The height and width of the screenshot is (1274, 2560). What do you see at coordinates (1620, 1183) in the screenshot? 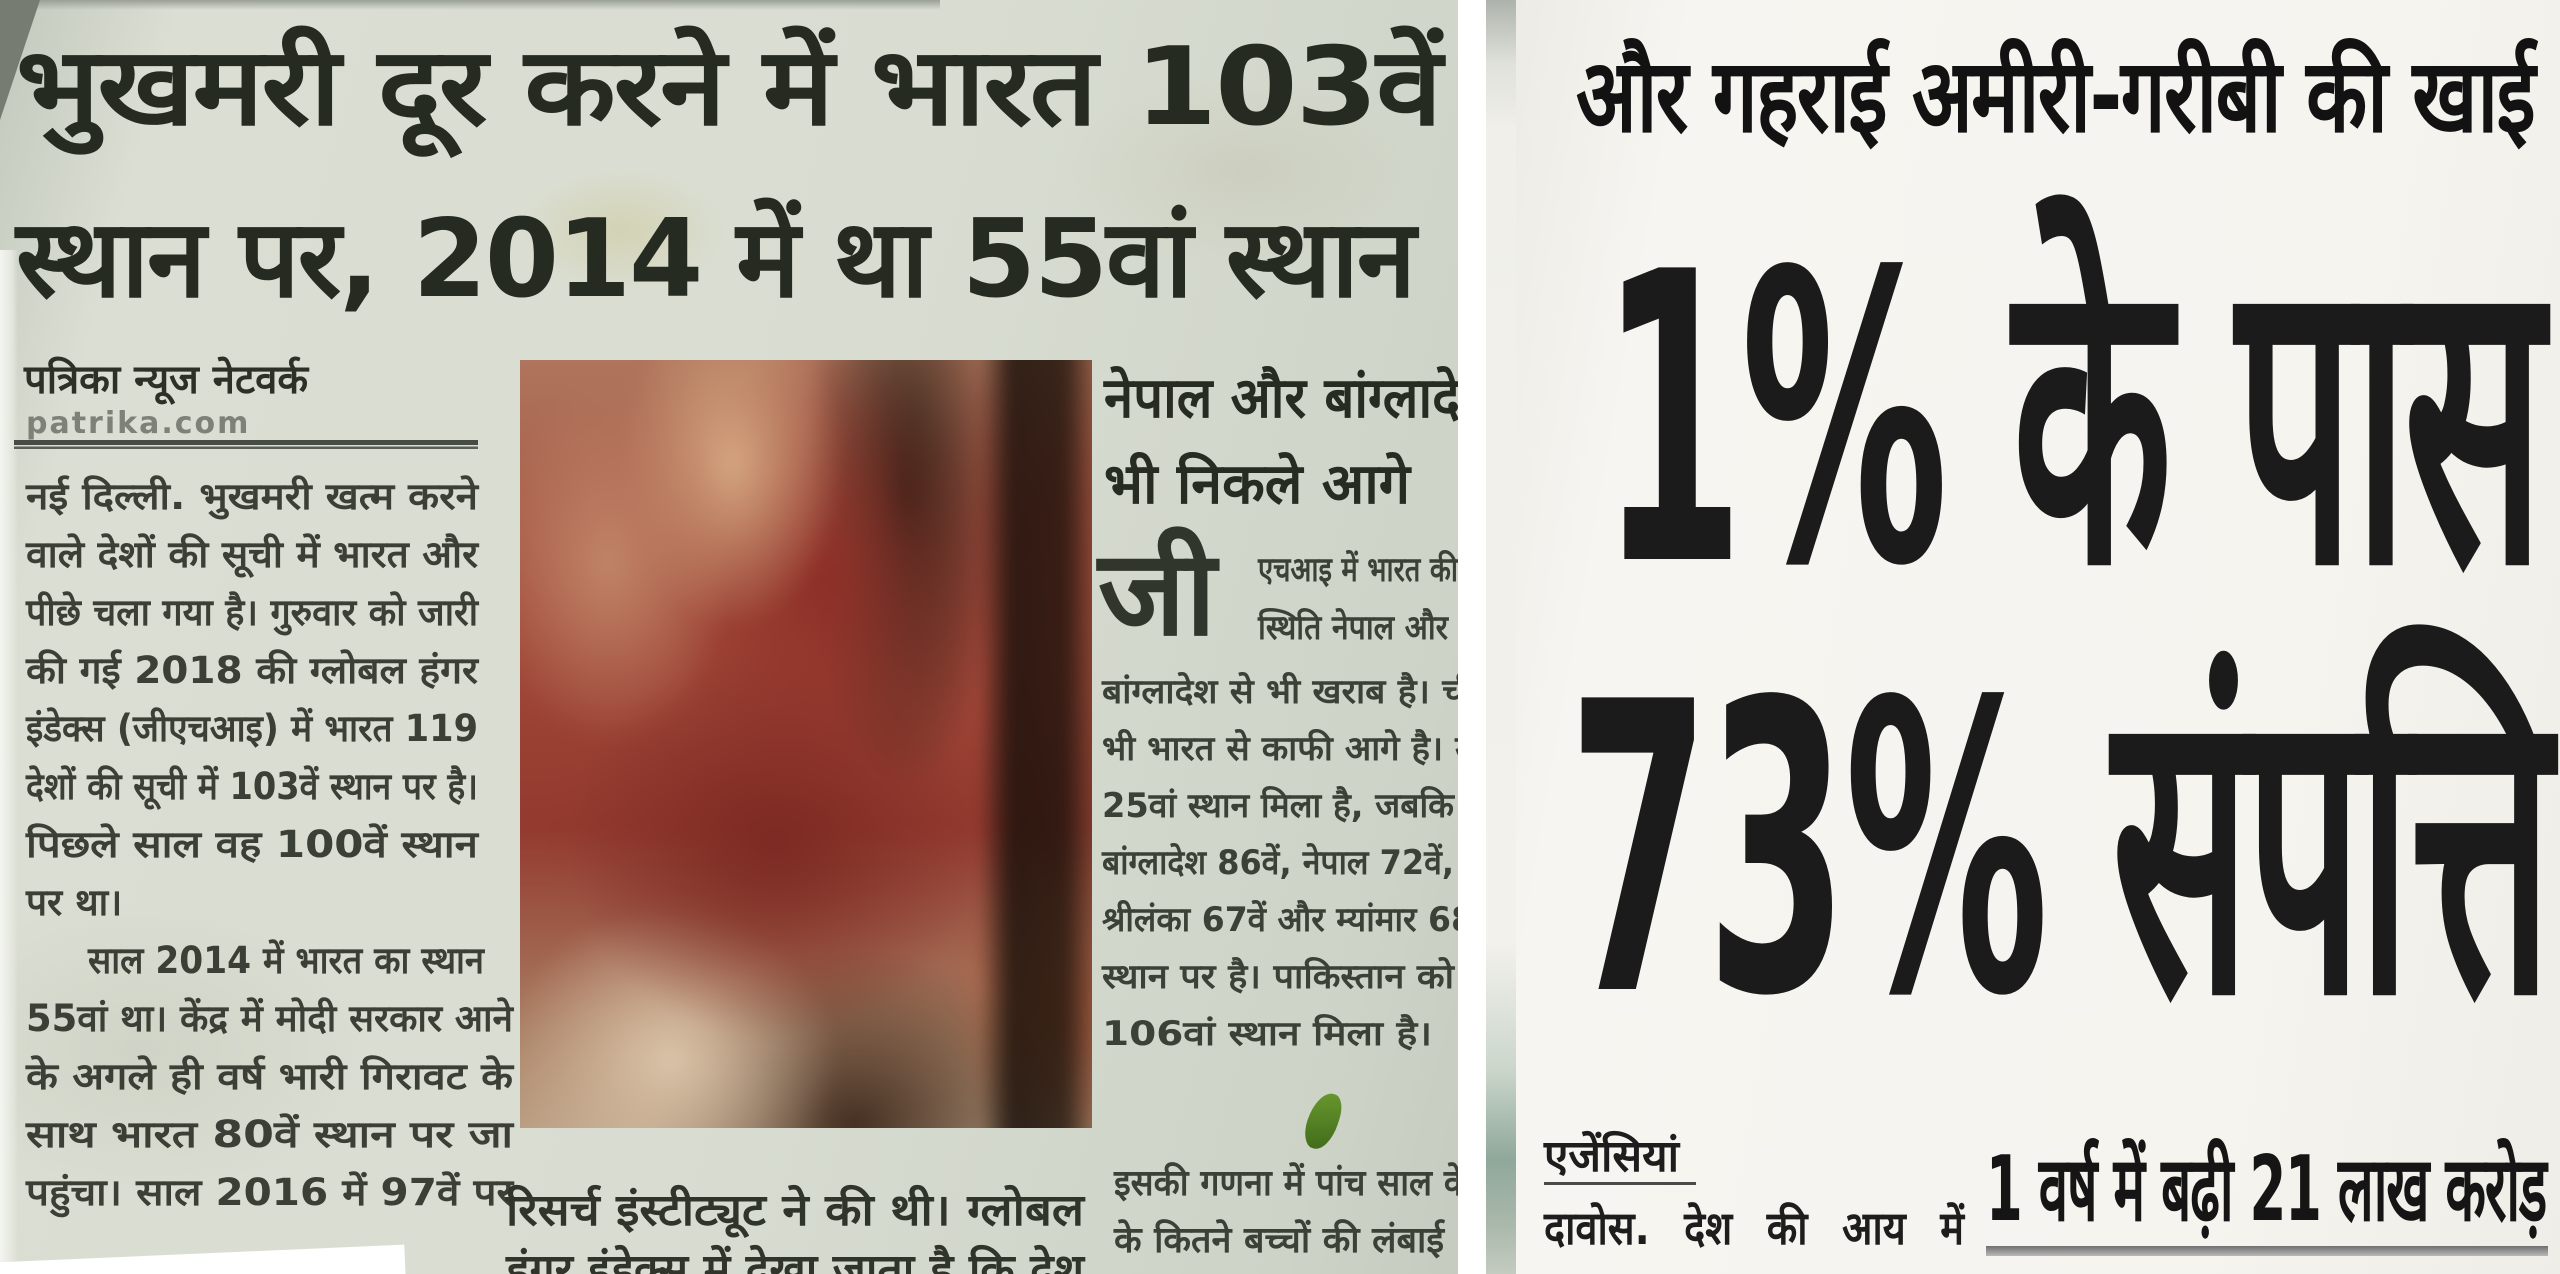
I see `agency-rule` at bounding box center [1620, 1183].